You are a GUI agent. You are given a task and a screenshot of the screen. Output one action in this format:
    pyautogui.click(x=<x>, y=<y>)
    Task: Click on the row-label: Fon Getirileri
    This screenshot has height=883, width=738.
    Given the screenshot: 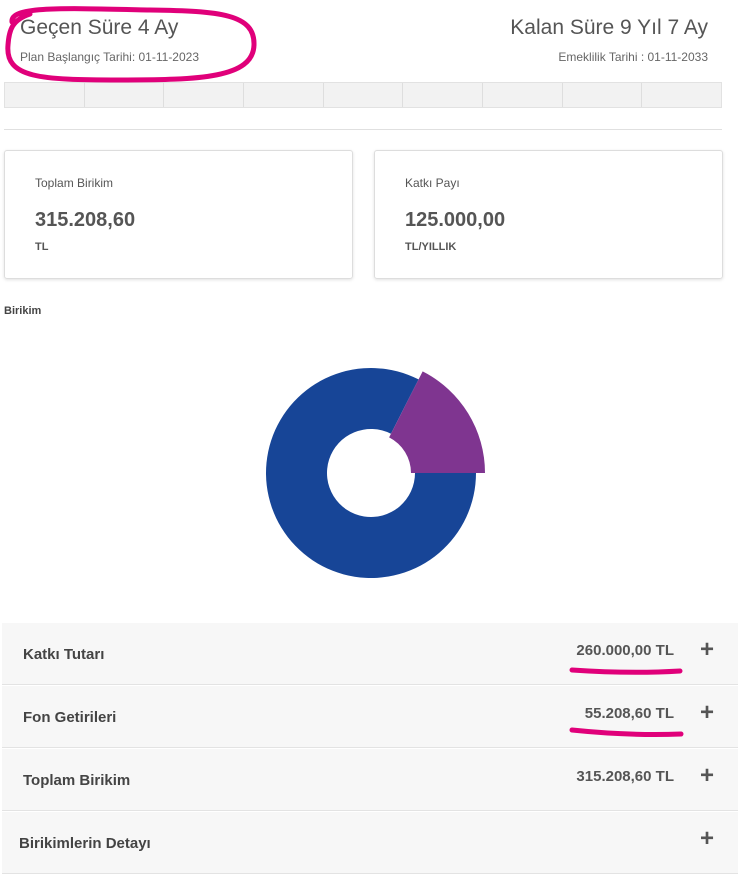 What is the action you would take?
    pyautogui.click(x=70, y=717)
    